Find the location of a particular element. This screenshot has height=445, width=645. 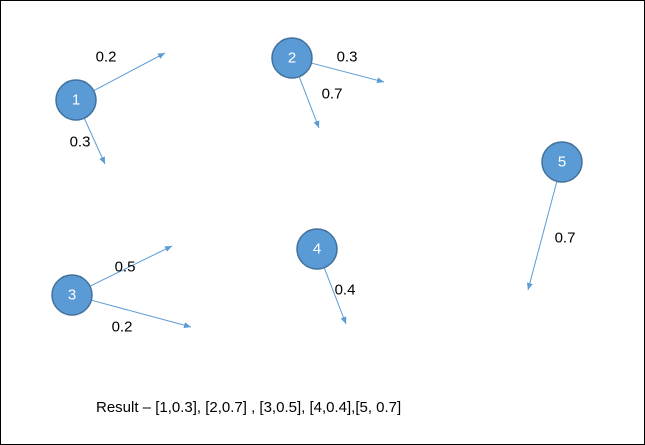

node-4-circle is located at coordinates (317, 249).